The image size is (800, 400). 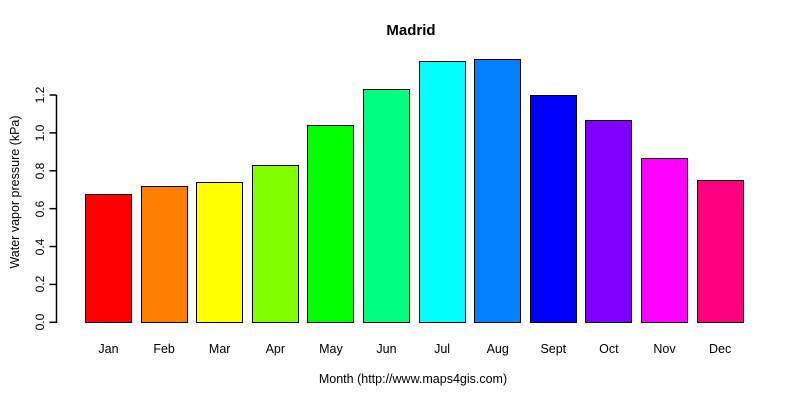 I want to click on bar-aug, so click(x=498, y=191).